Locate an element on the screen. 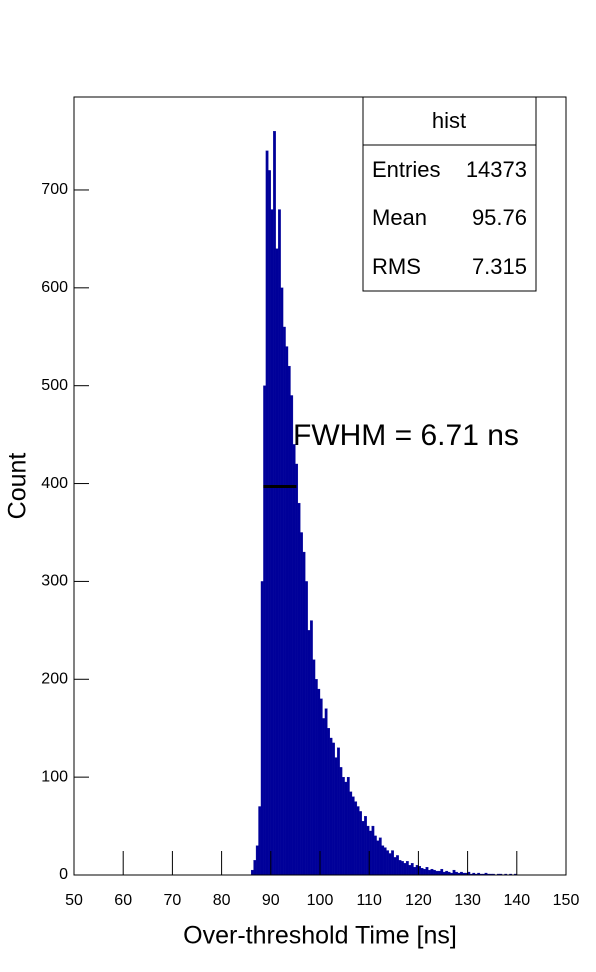 The image size is (596, 972). y-tick-label: 0 is located at coordinates (63, 874).